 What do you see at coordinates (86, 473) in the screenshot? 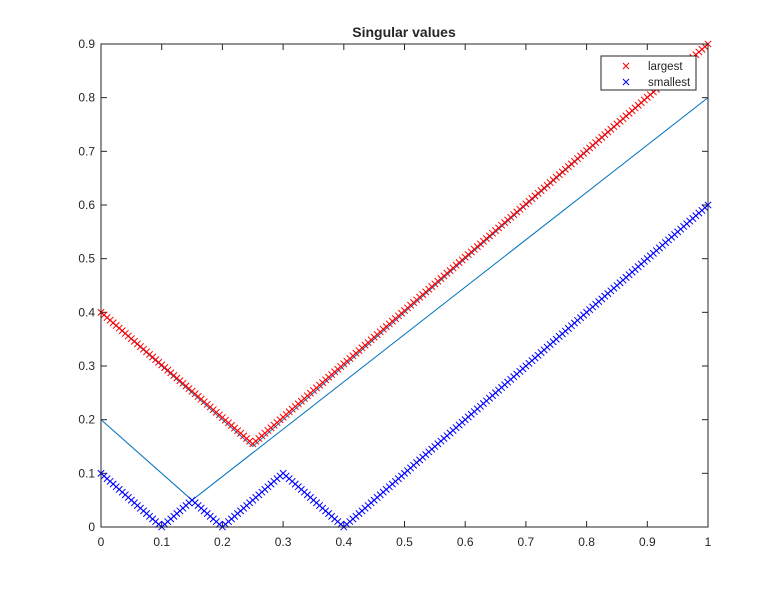
I see `y-tick-label: 0.1` at bounding box center [86, 473].